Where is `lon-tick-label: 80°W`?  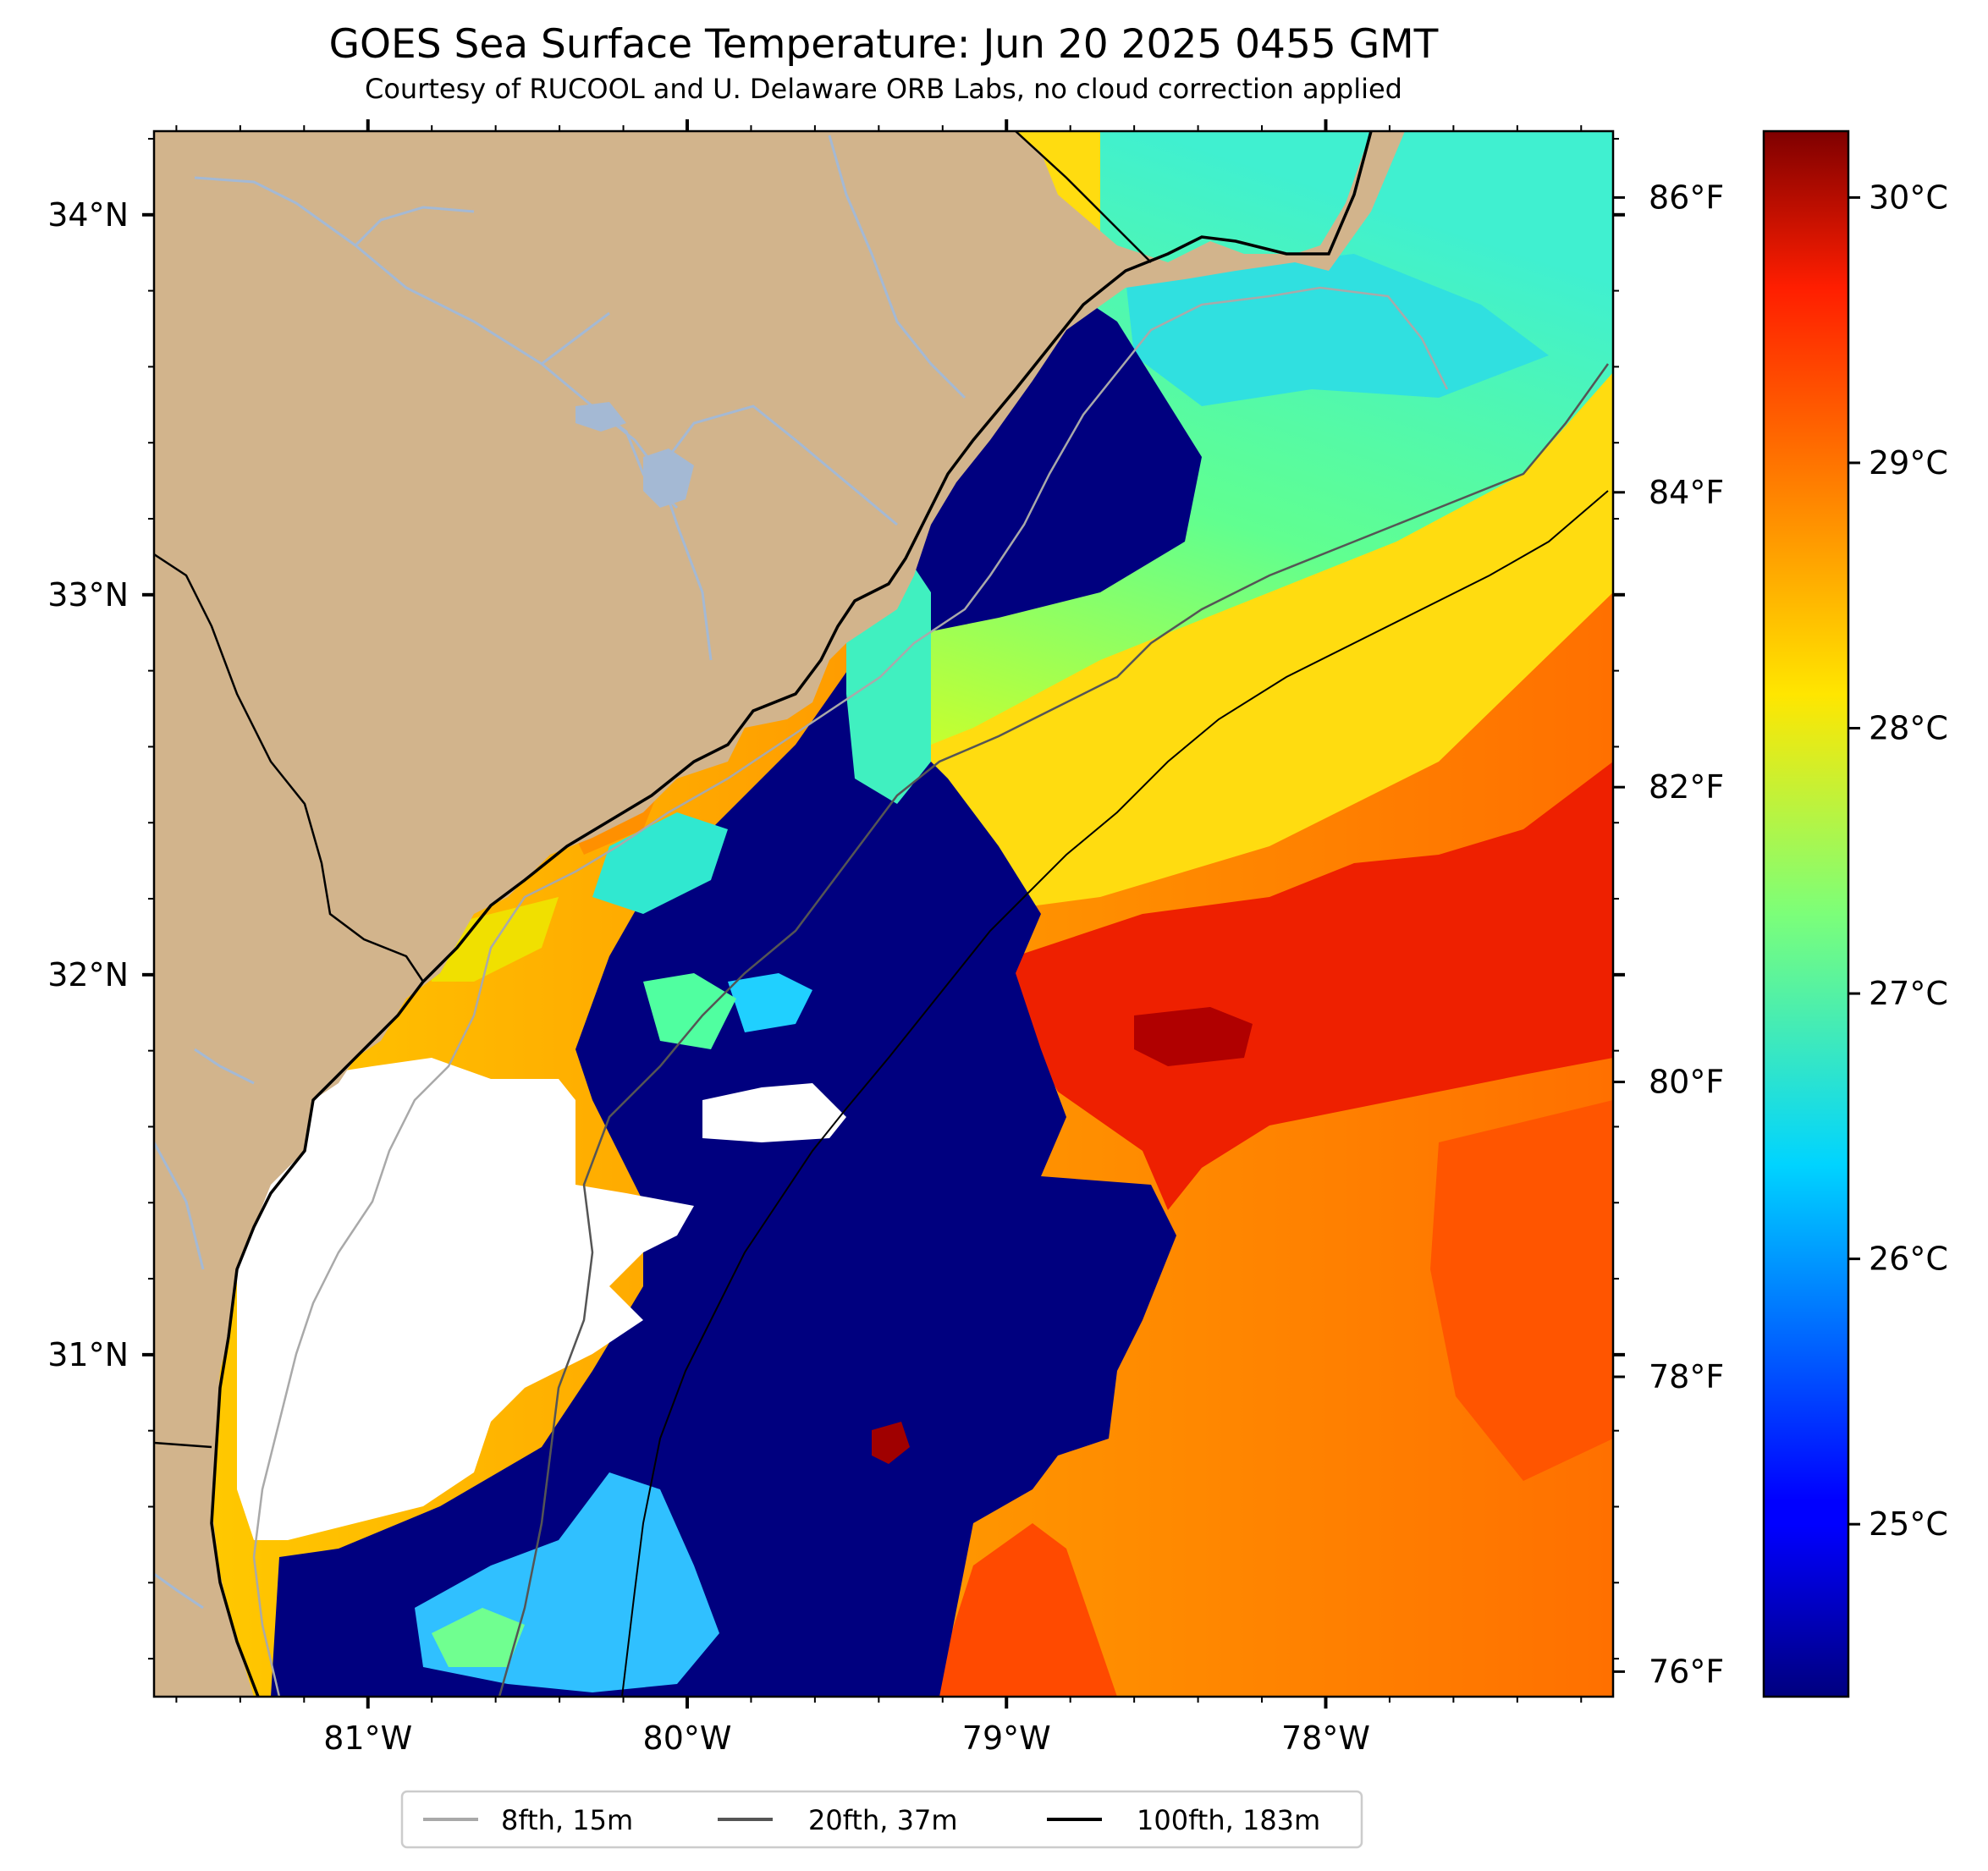 lon-tick-label: 80°W is located at coordinates (687, 1739).